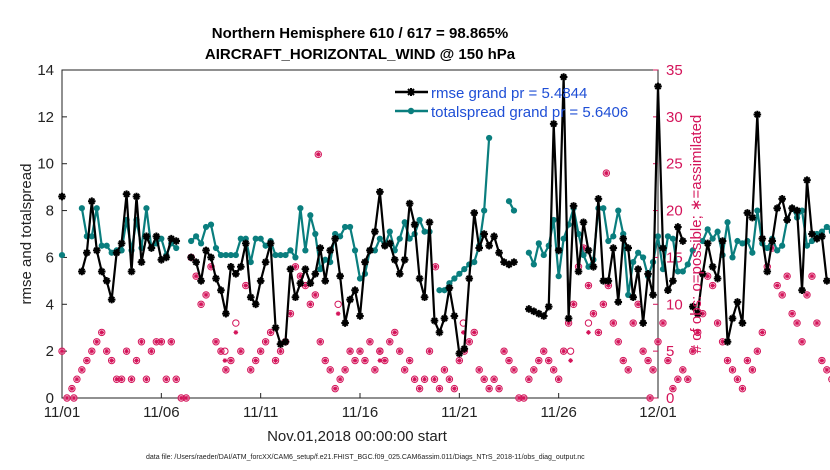 The image size is (830, 470). Describe the element at coordinates (674, 117) in the screenshot. I see `y-right-tick-label: 30` at that location.